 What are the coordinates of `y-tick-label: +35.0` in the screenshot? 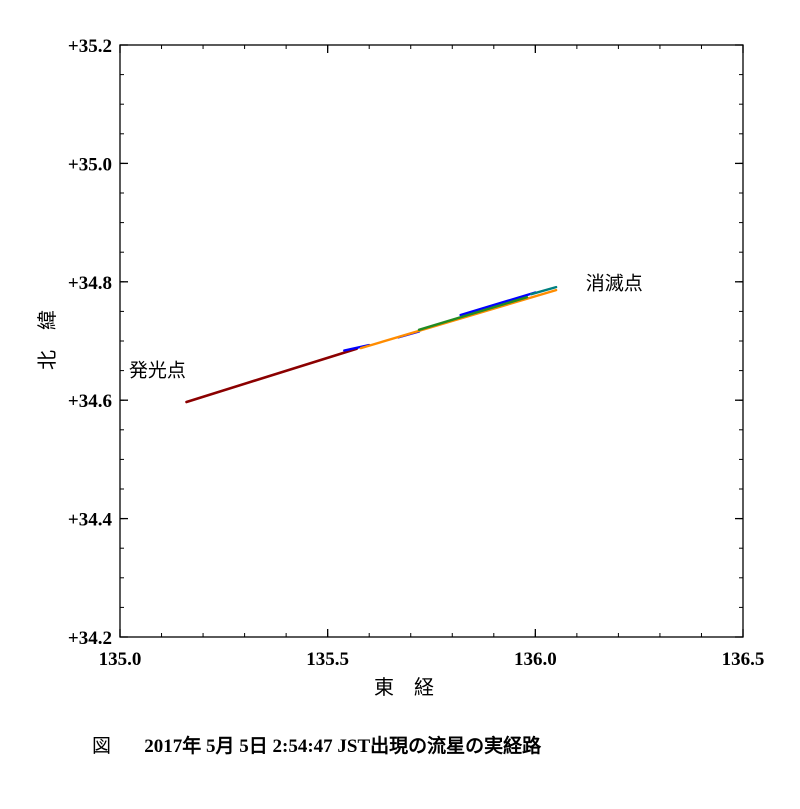 It's located at (90, 164).